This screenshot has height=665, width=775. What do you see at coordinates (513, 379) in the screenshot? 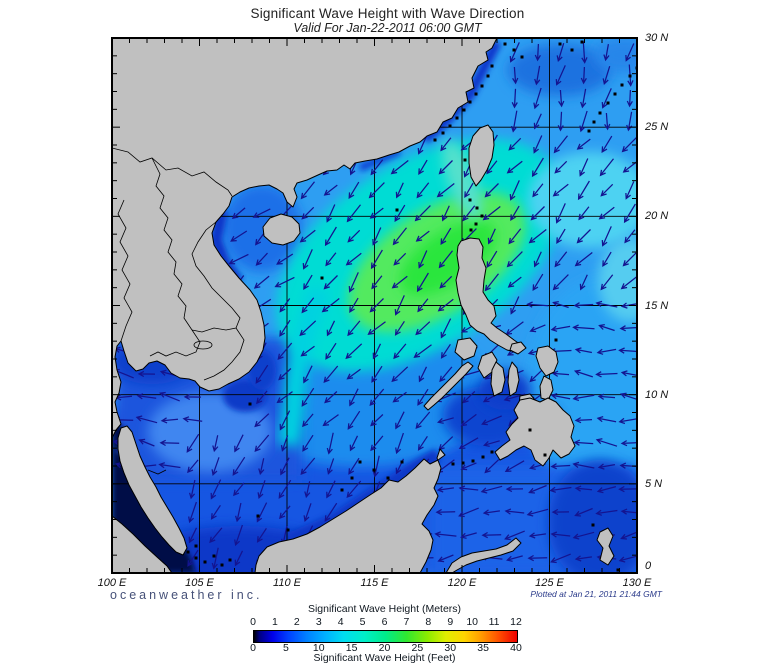
I see `land-cebu` at bounding box center [513, 379].